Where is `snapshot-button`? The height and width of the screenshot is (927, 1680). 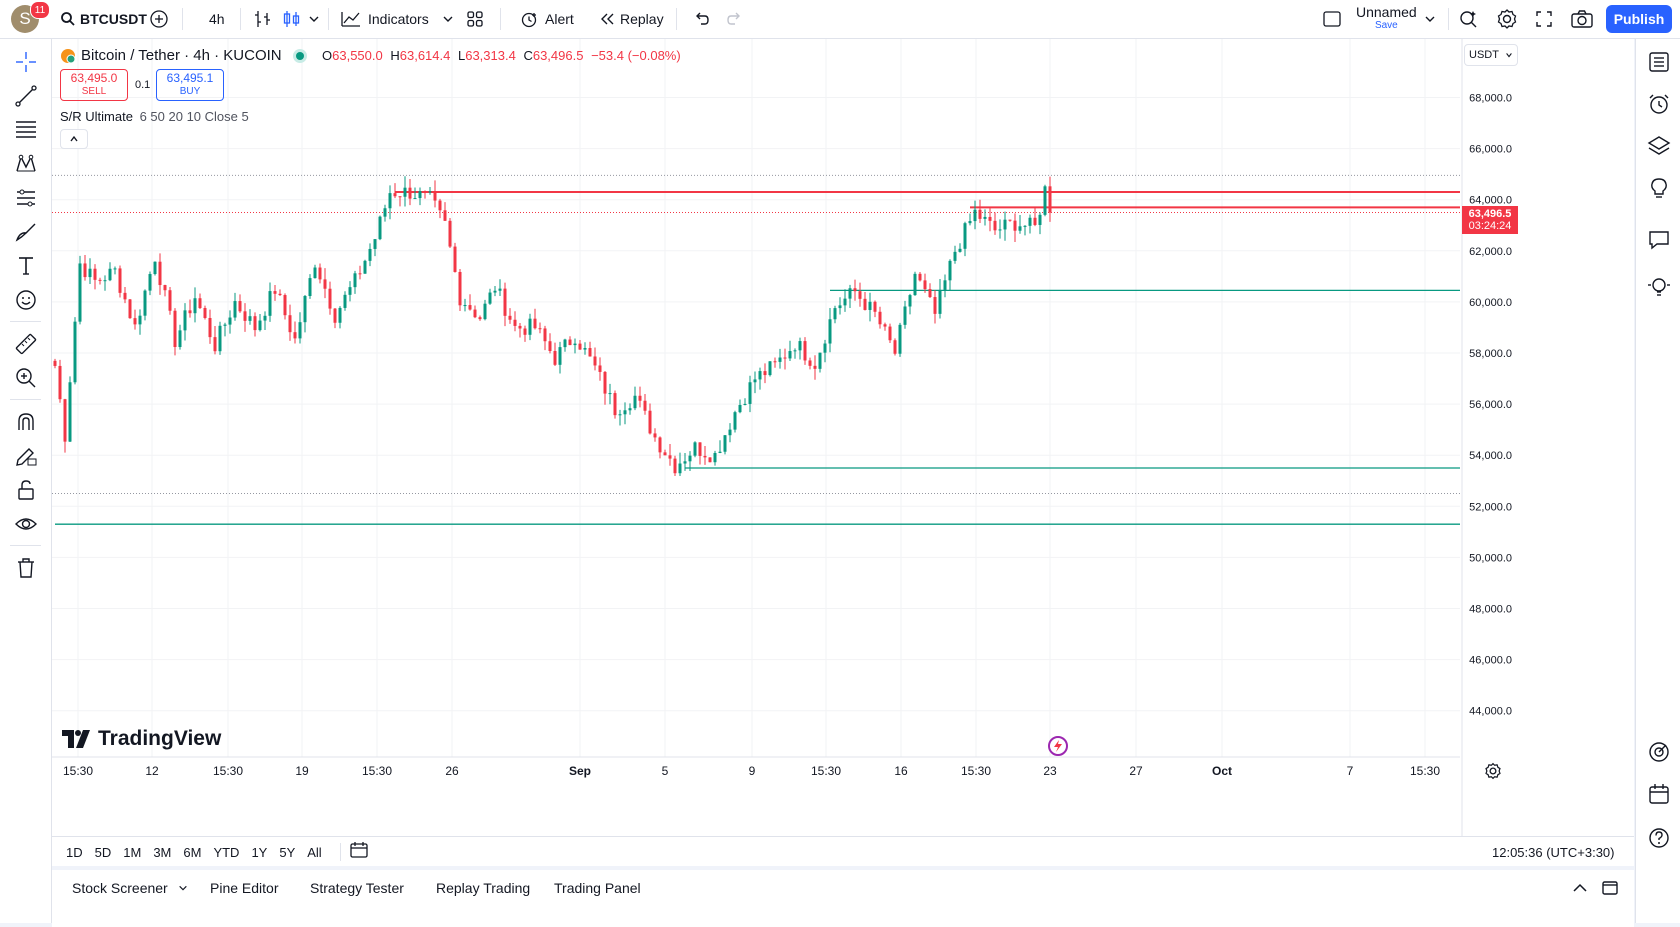
snapshot-button is located at coordinates (1582, 19).